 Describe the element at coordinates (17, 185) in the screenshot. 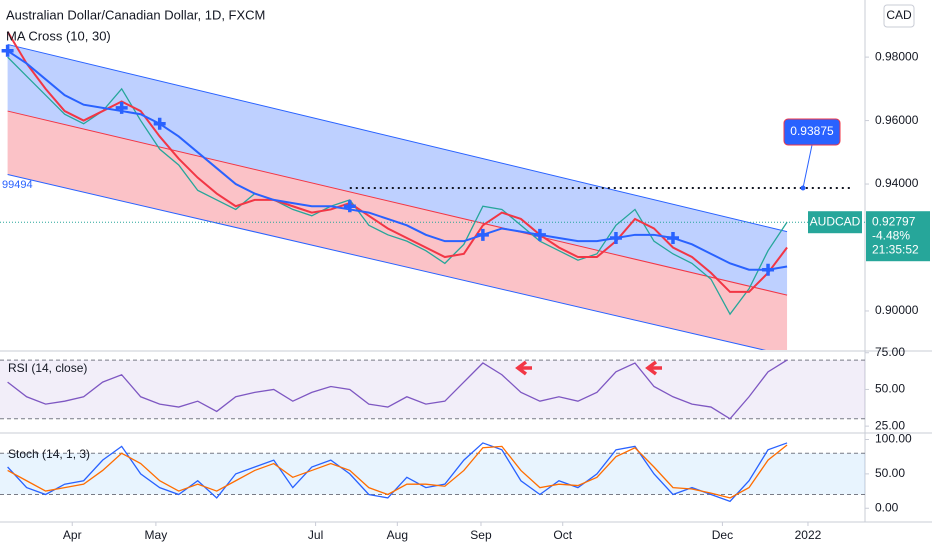

I see `left-price-label: 99494` at that location.